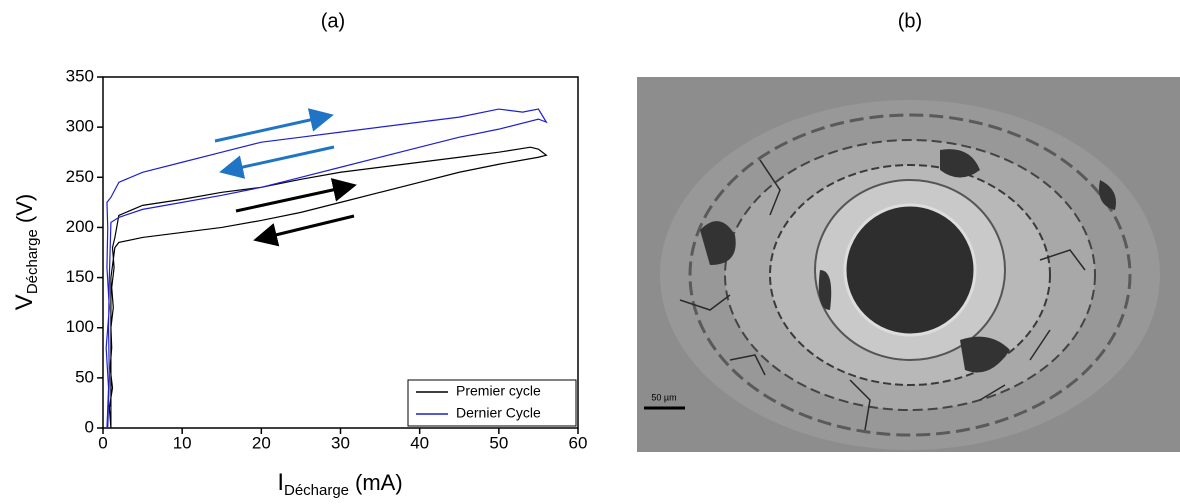 This screenshot has width=1180, height=504. I want to click on y-tick-label: 200, so click(80, 226).